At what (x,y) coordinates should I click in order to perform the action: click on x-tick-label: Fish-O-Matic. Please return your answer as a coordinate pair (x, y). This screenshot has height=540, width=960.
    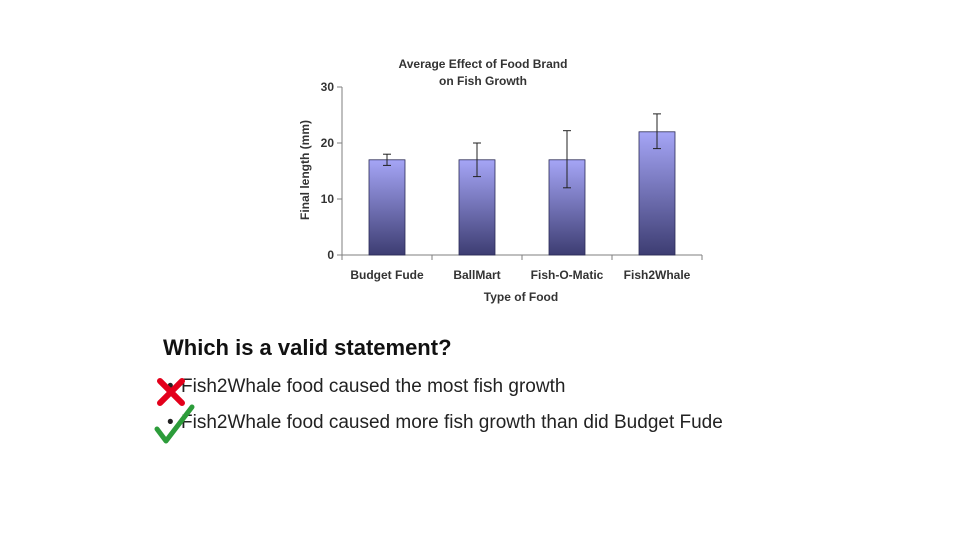
    Looking at the image, I should click on (567, 275).